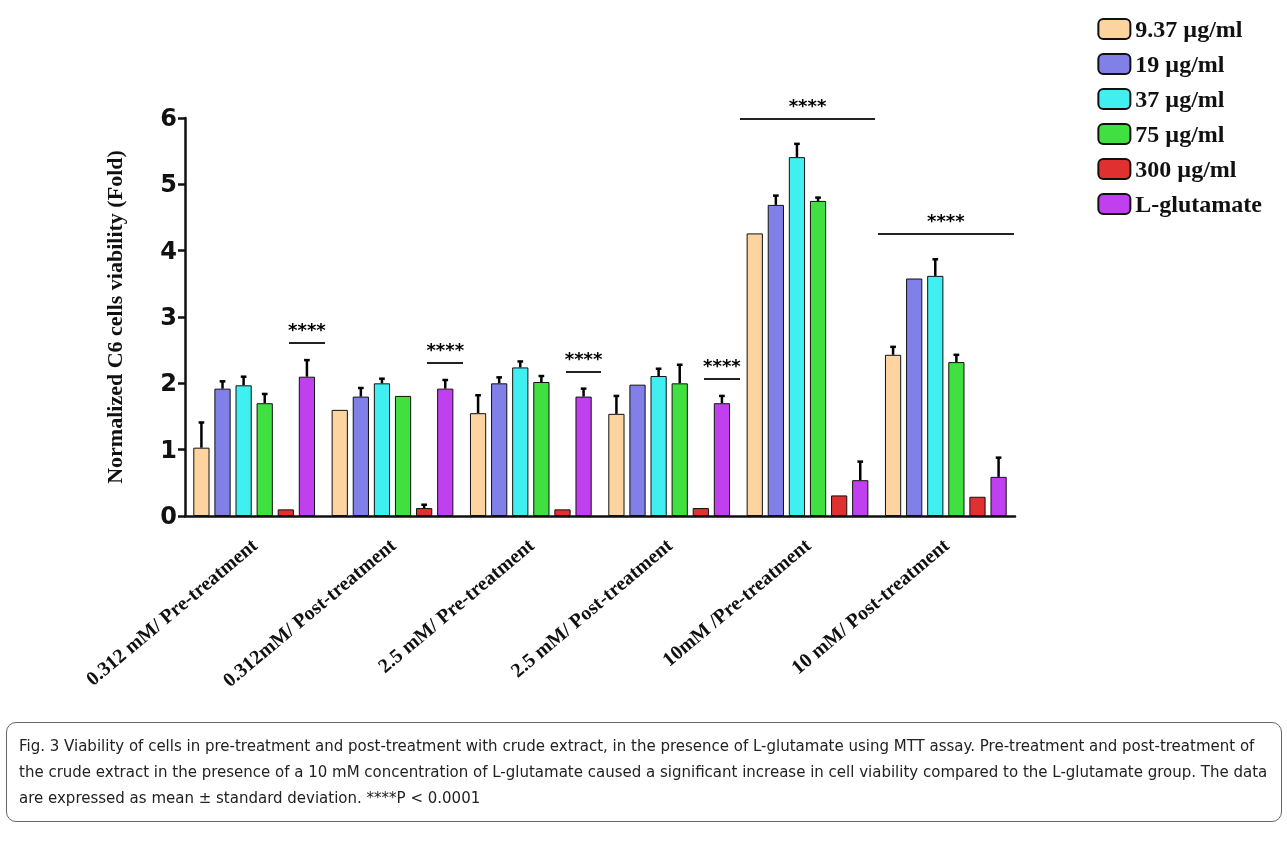 This screenshot has height=857, width=1287. What do you see at coordinates (1199, 204) in the screenshot?
I see `legend-label: L-glutamate` at bounding box center [1199, 204].